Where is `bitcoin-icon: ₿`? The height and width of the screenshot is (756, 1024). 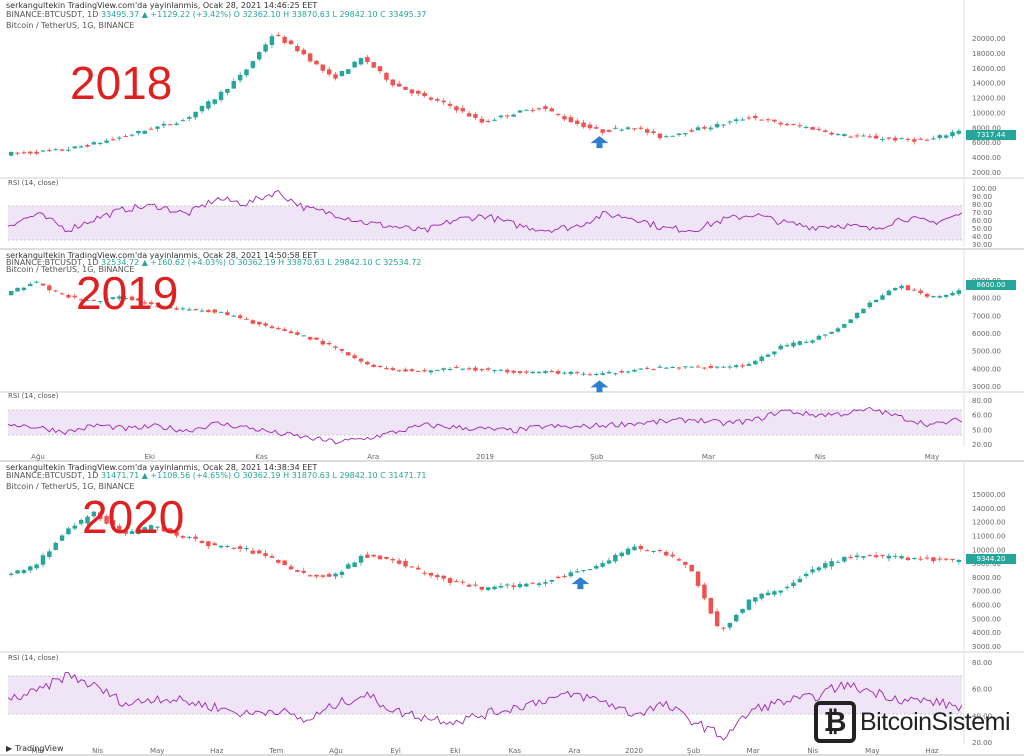 bitcoin-icon: ₿ is located at coordinates (835, 722).